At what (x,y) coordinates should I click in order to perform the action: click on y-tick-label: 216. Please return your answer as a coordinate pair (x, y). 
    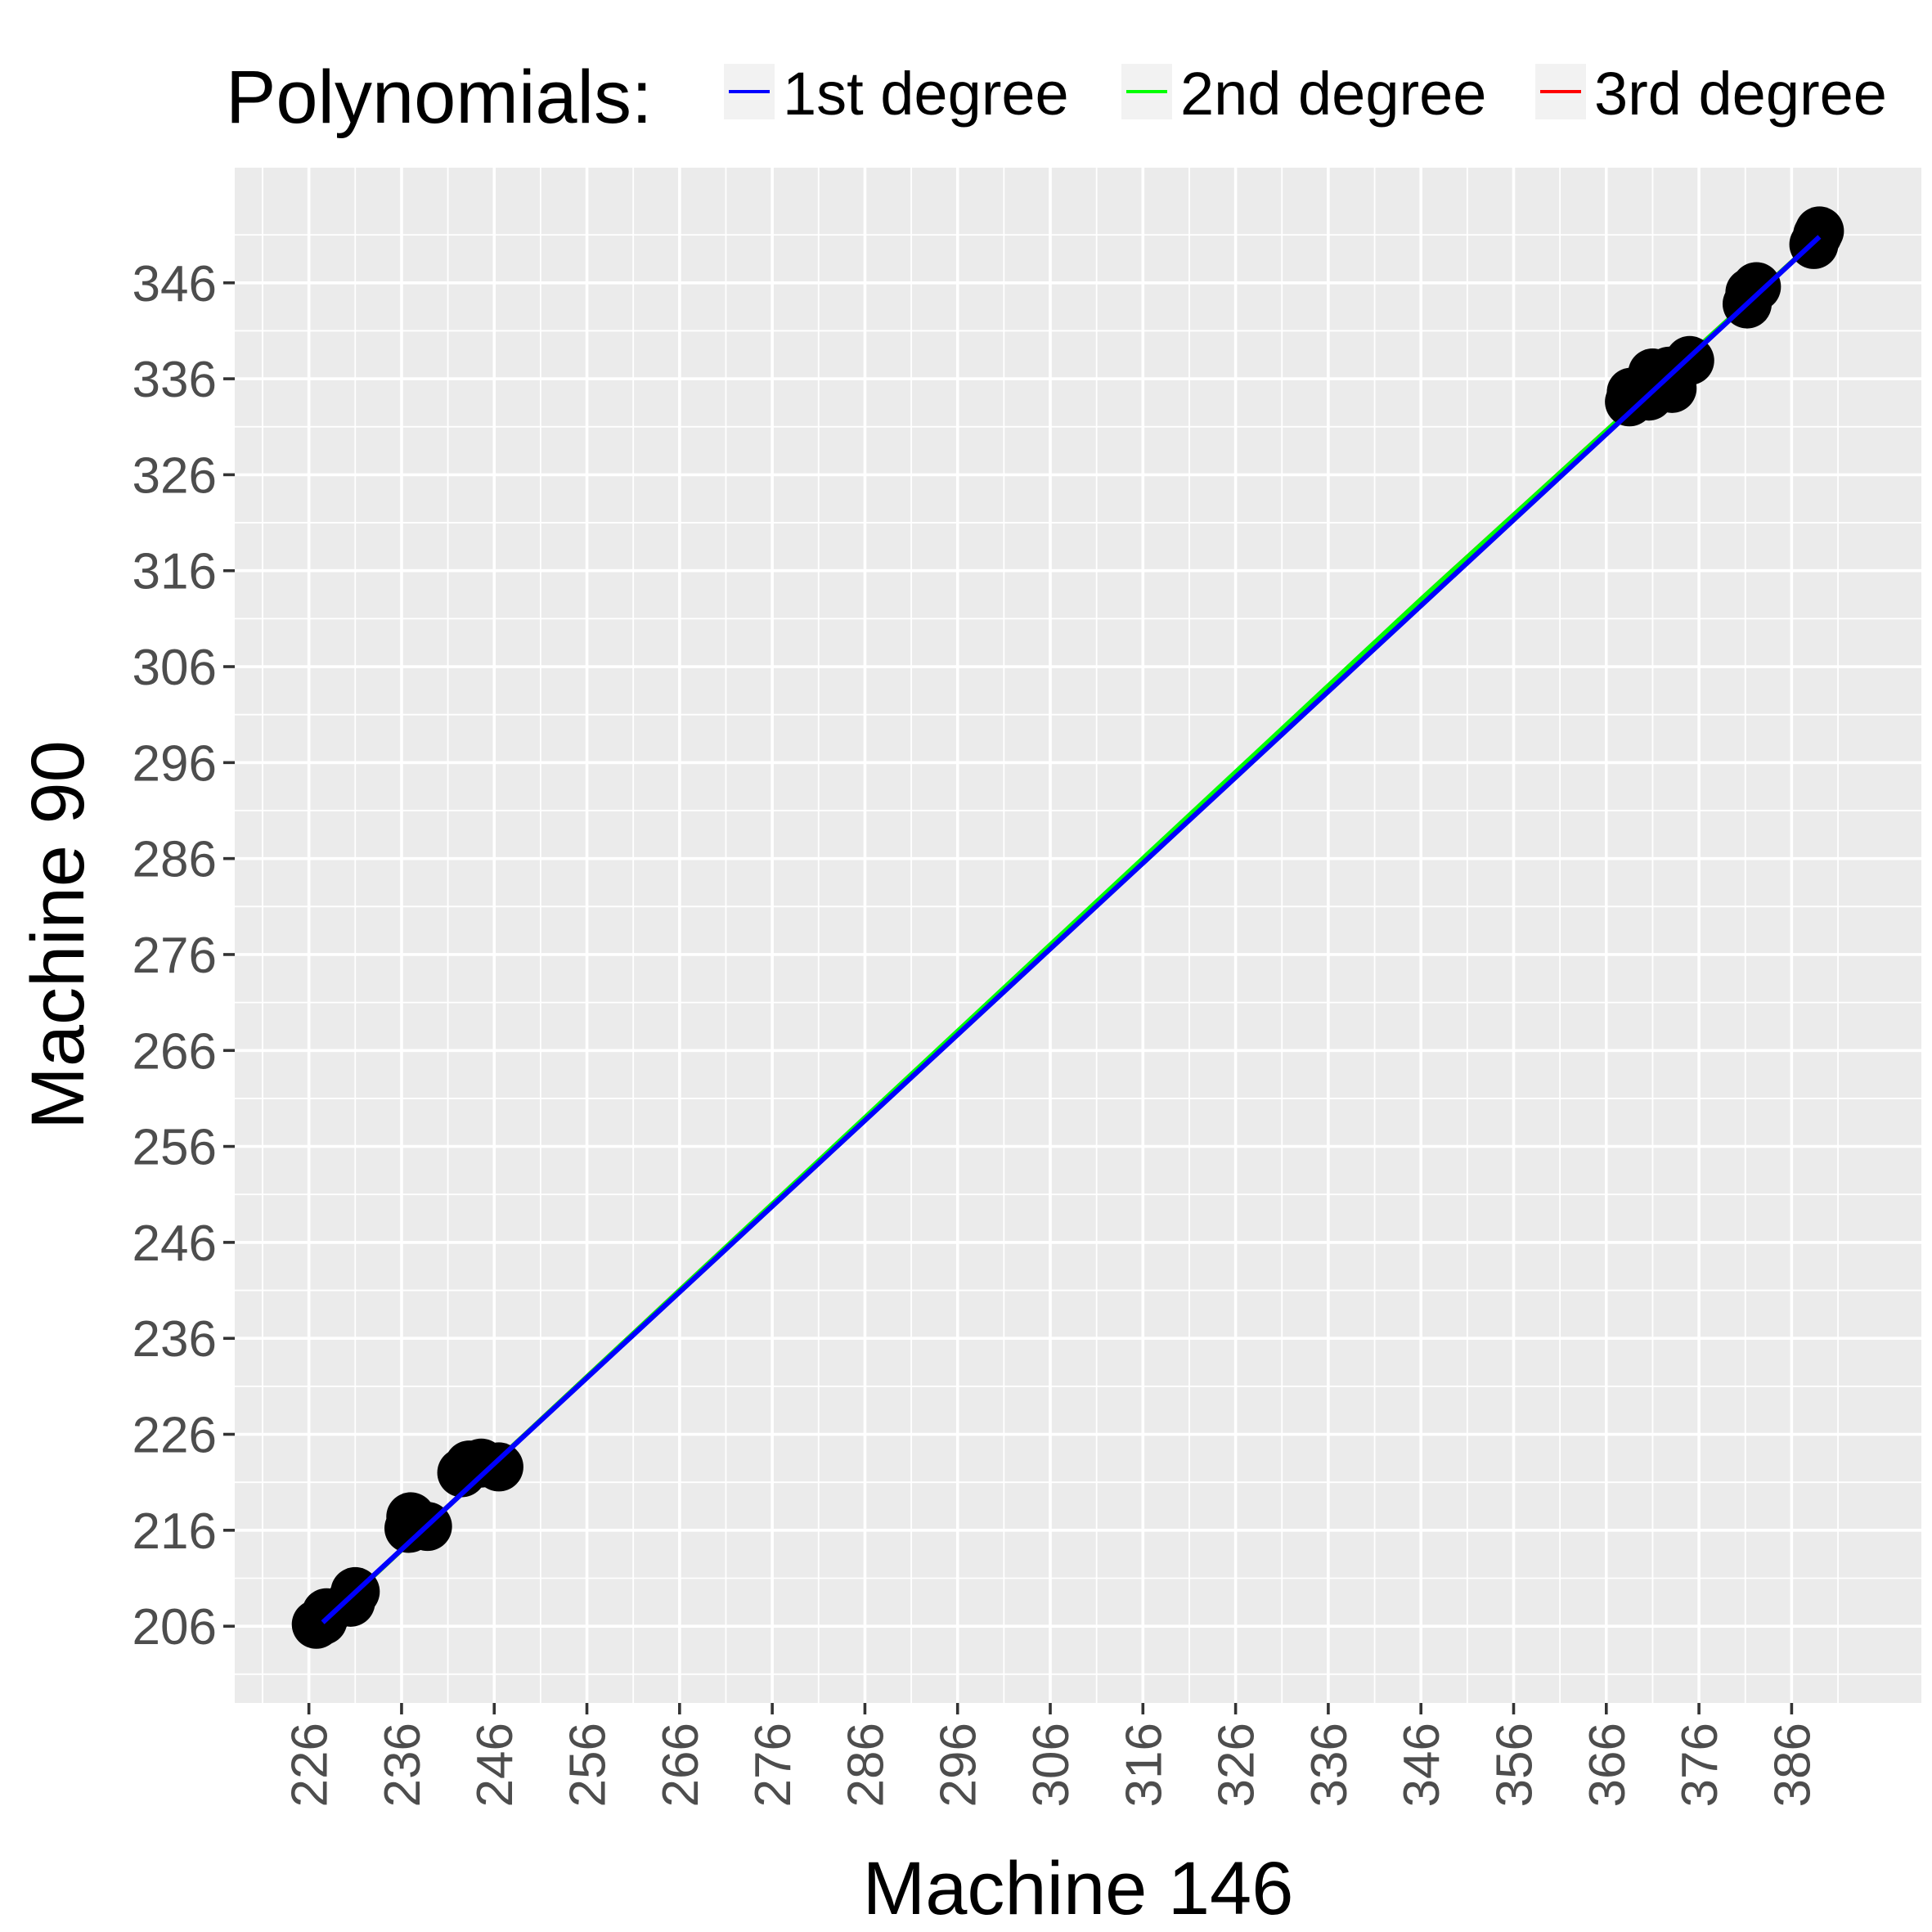
    Looking at the image, I should click on (175, 1532).